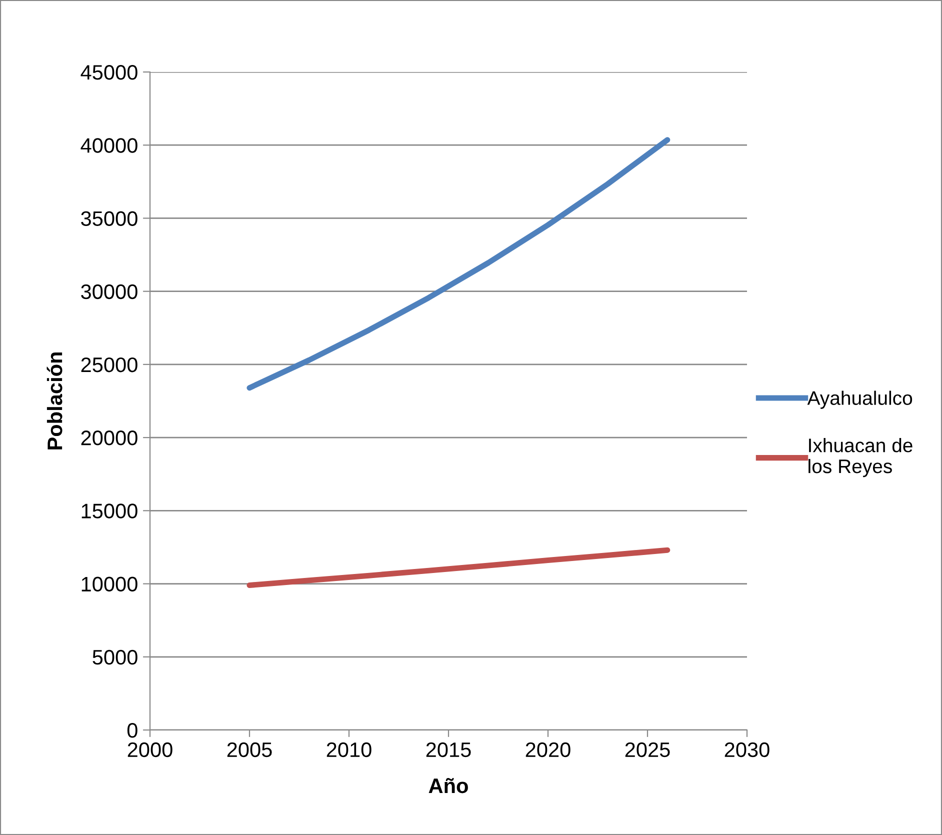  What do you see at coordinates (548, 750) in the screenshot?
I see `x-tick-label: 2020` at bounding box center [548, 750].